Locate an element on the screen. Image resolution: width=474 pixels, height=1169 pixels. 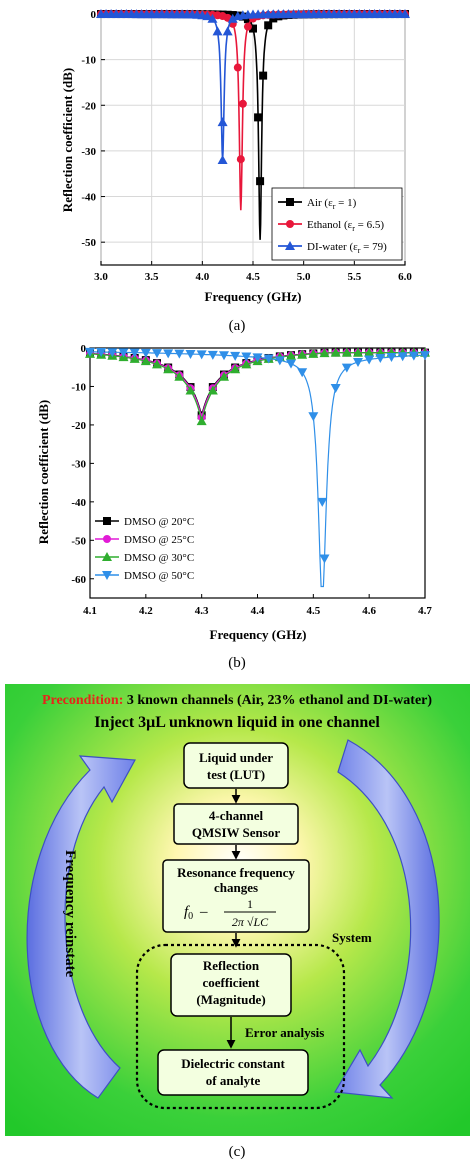
chart-a-ytick-label: -40 is located at coordinates (88, 198).